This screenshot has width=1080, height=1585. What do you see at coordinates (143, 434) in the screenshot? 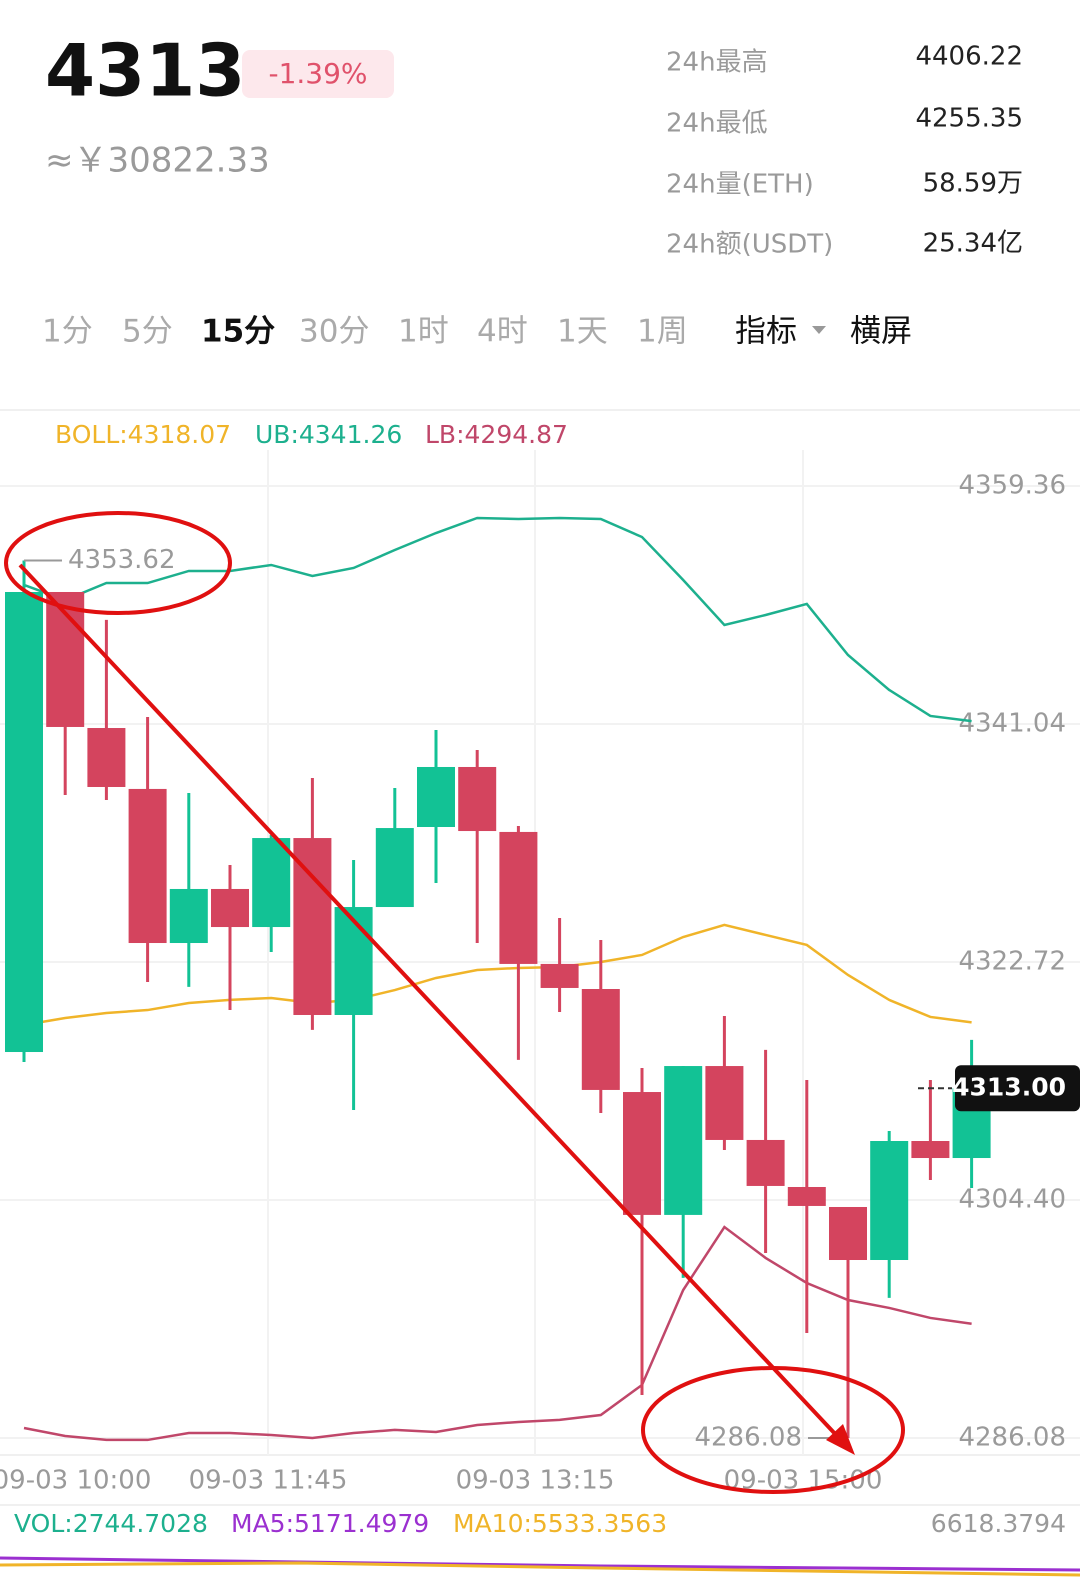
I see `legend-label: BOLL:4318.07` at bounding box center [143, 434].